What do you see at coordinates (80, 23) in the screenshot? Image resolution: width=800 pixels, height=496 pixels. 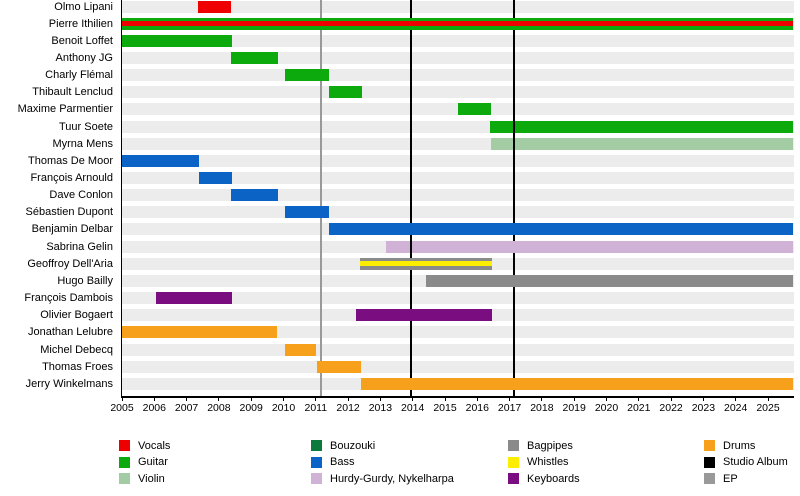 I see `member-label: Pierre Ithilien` at bounding box center [80, 23].